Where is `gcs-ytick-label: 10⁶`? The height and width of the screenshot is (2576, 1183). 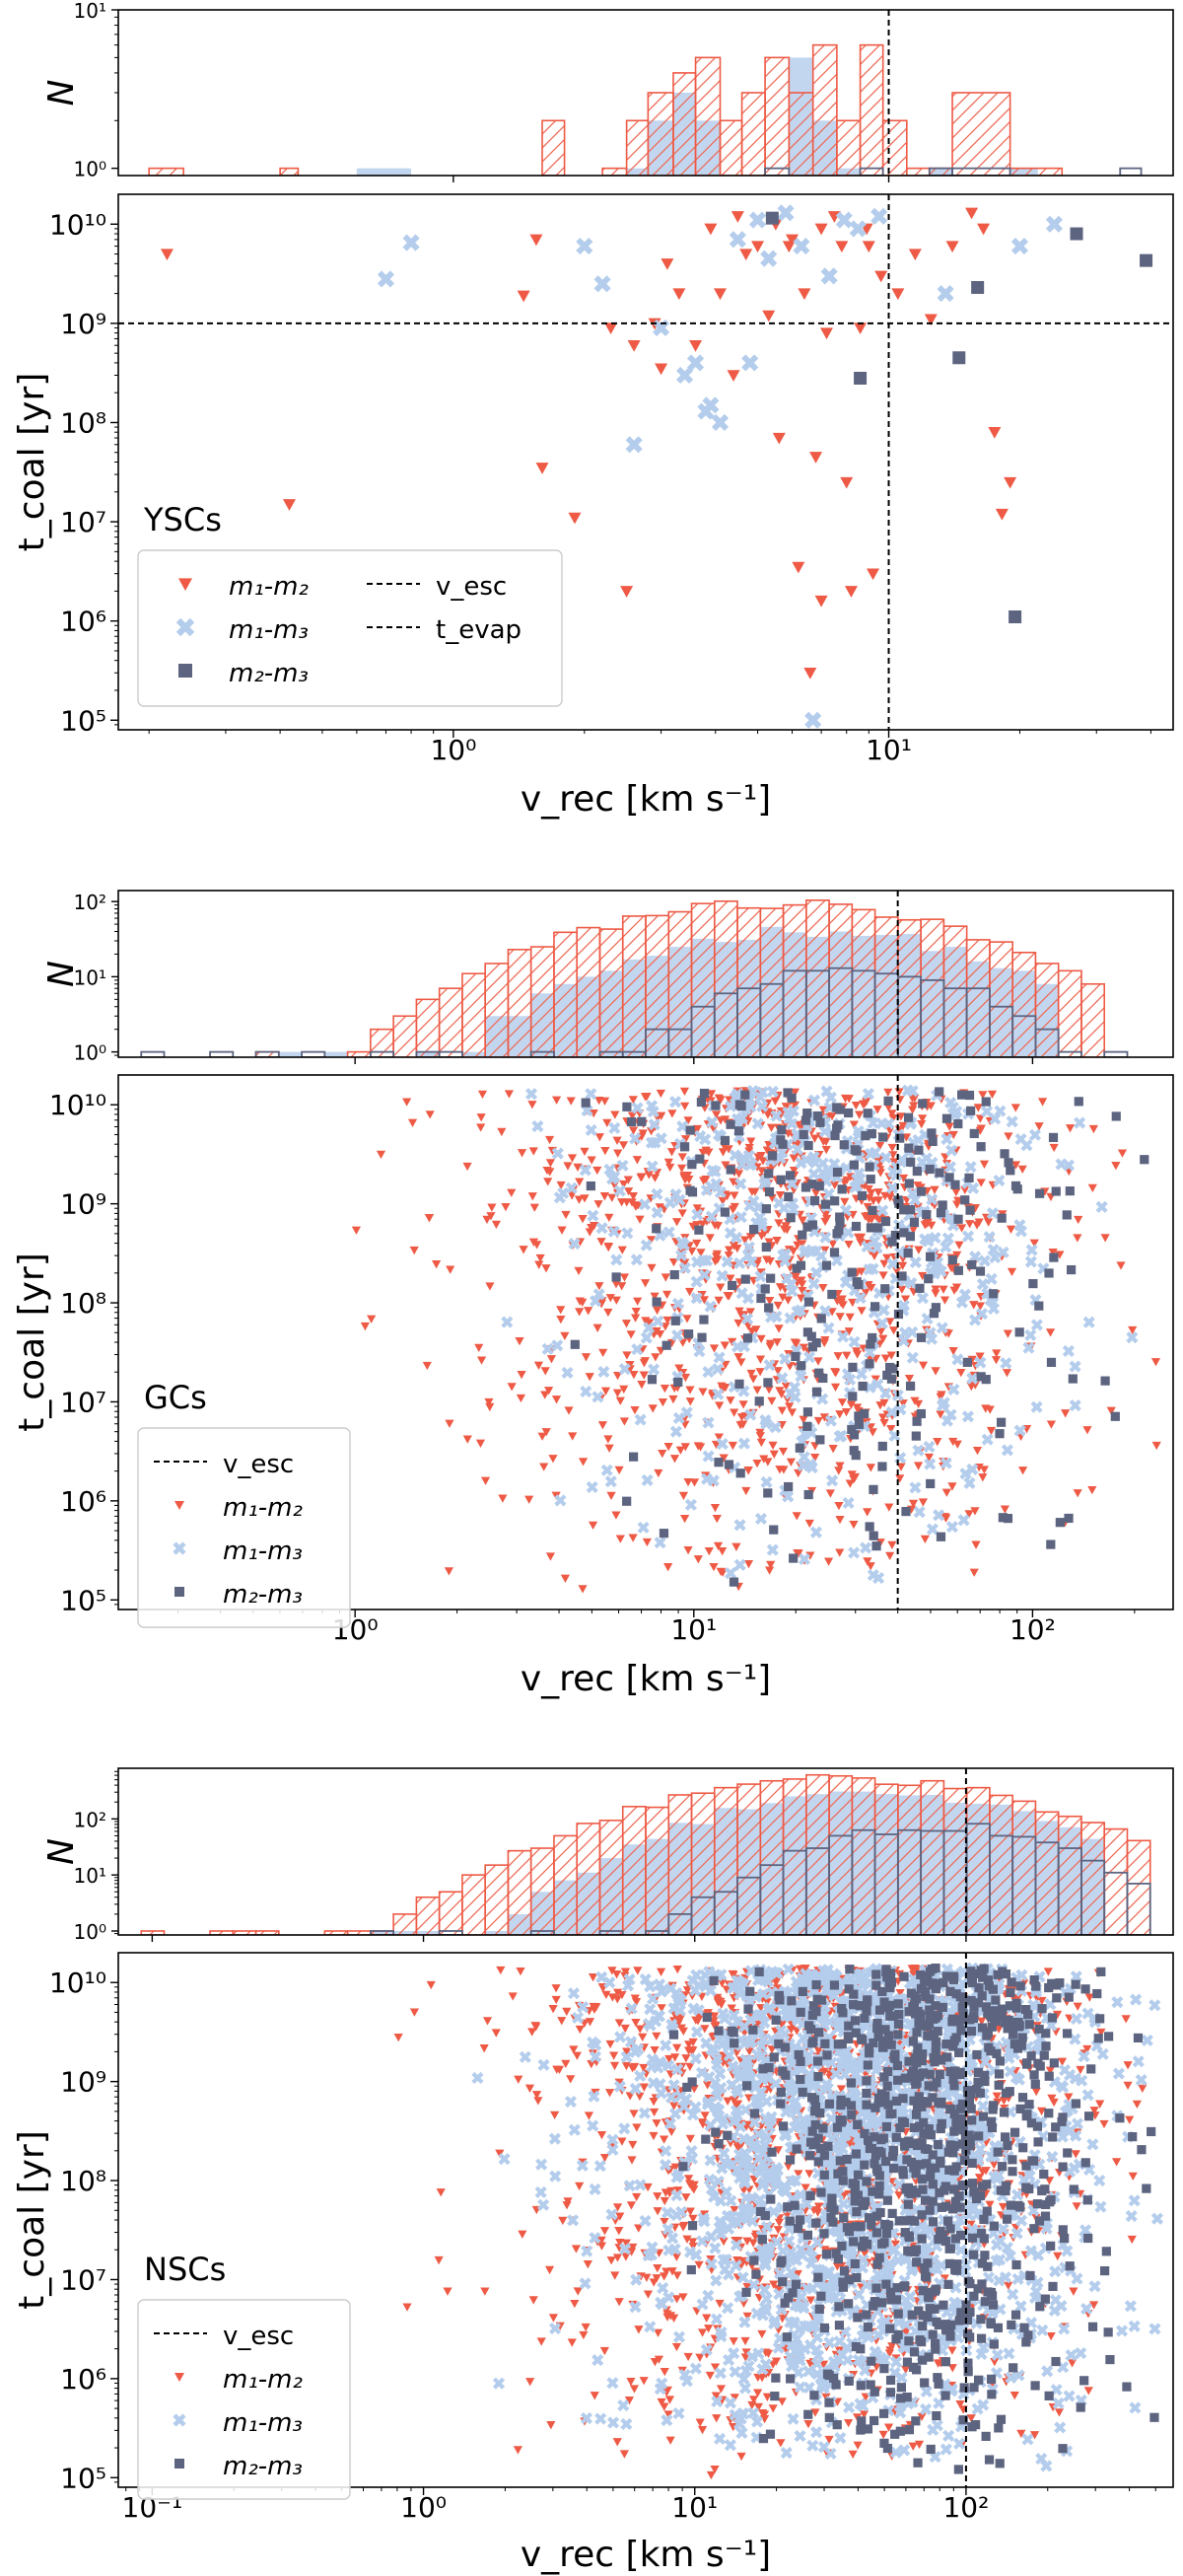
gcs-ytick-label: 10⁶ is located at coordinates (83, 1502).